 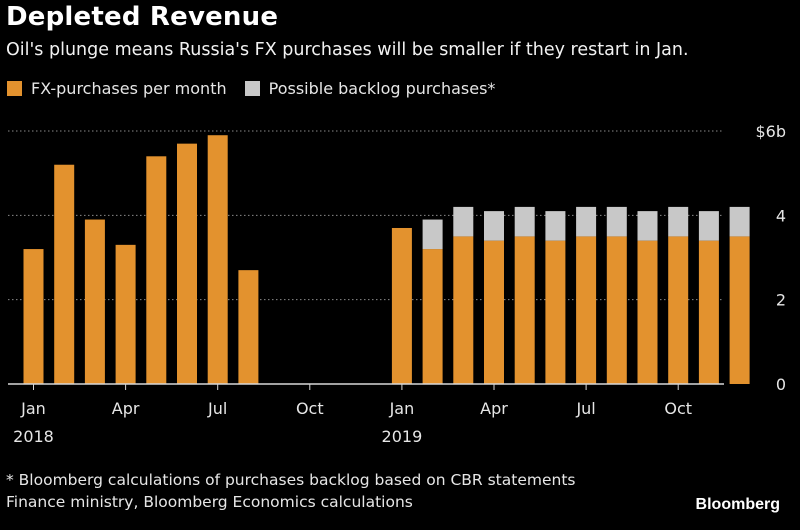 I want to click on legend-item-fx-purchases: FX-purchases per month, so click(x=117, y=88).